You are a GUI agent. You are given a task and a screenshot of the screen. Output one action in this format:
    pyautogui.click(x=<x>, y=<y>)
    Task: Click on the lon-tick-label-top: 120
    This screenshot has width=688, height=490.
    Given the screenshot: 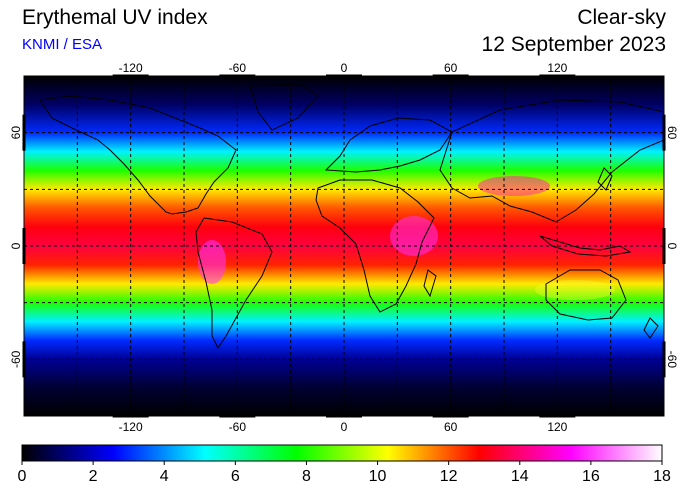 What is the action you would take?
    pyautogui.click(x=557, y=68)
    